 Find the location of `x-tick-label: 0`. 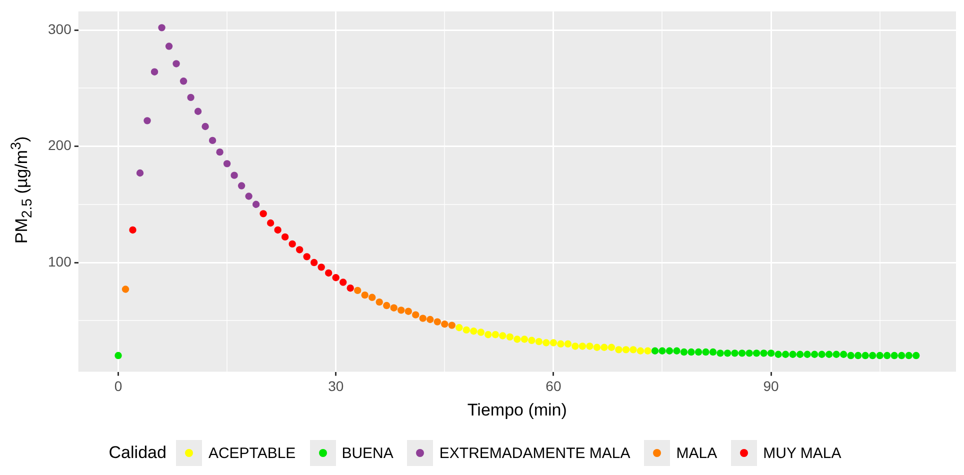

x-tick-label: 0 is located at coordinates (118, 386).